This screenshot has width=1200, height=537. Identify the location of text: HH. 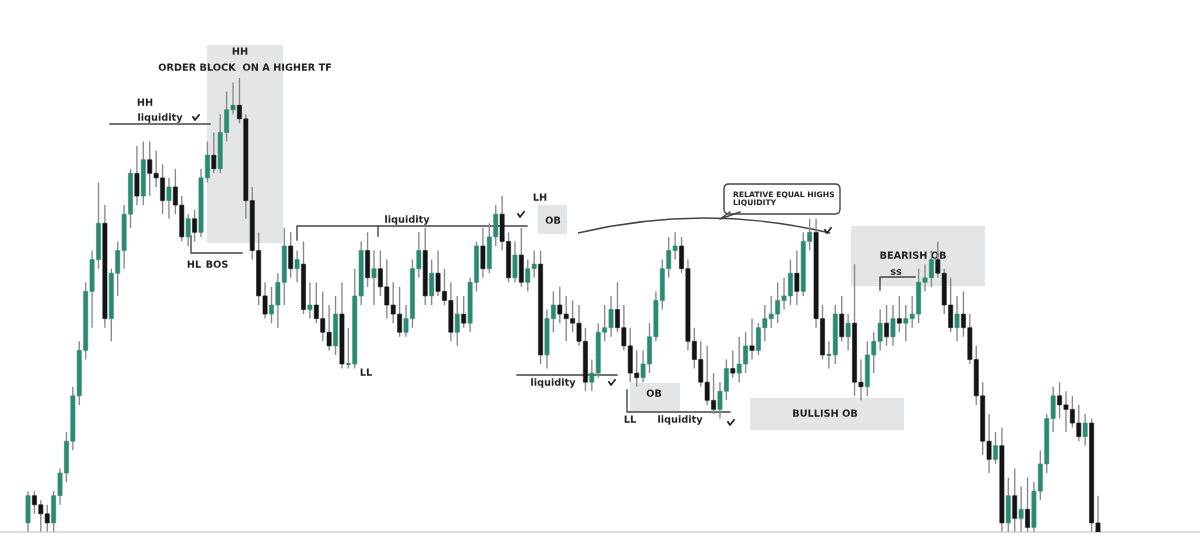
(240, 51).